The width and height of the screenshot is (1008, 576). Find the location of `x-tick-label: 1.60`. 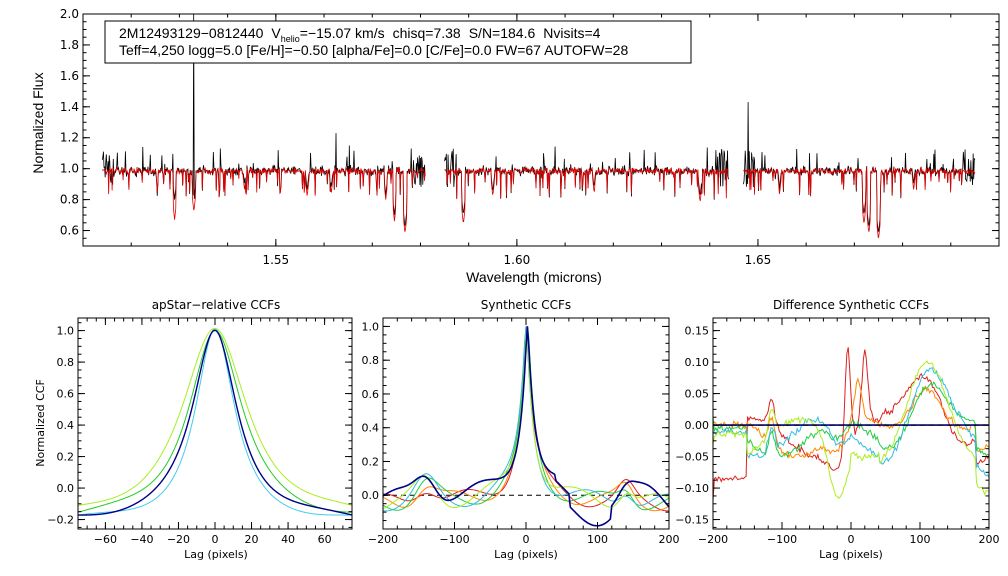

x-tick-label: 1.60 is located at coordinates (517, 260).